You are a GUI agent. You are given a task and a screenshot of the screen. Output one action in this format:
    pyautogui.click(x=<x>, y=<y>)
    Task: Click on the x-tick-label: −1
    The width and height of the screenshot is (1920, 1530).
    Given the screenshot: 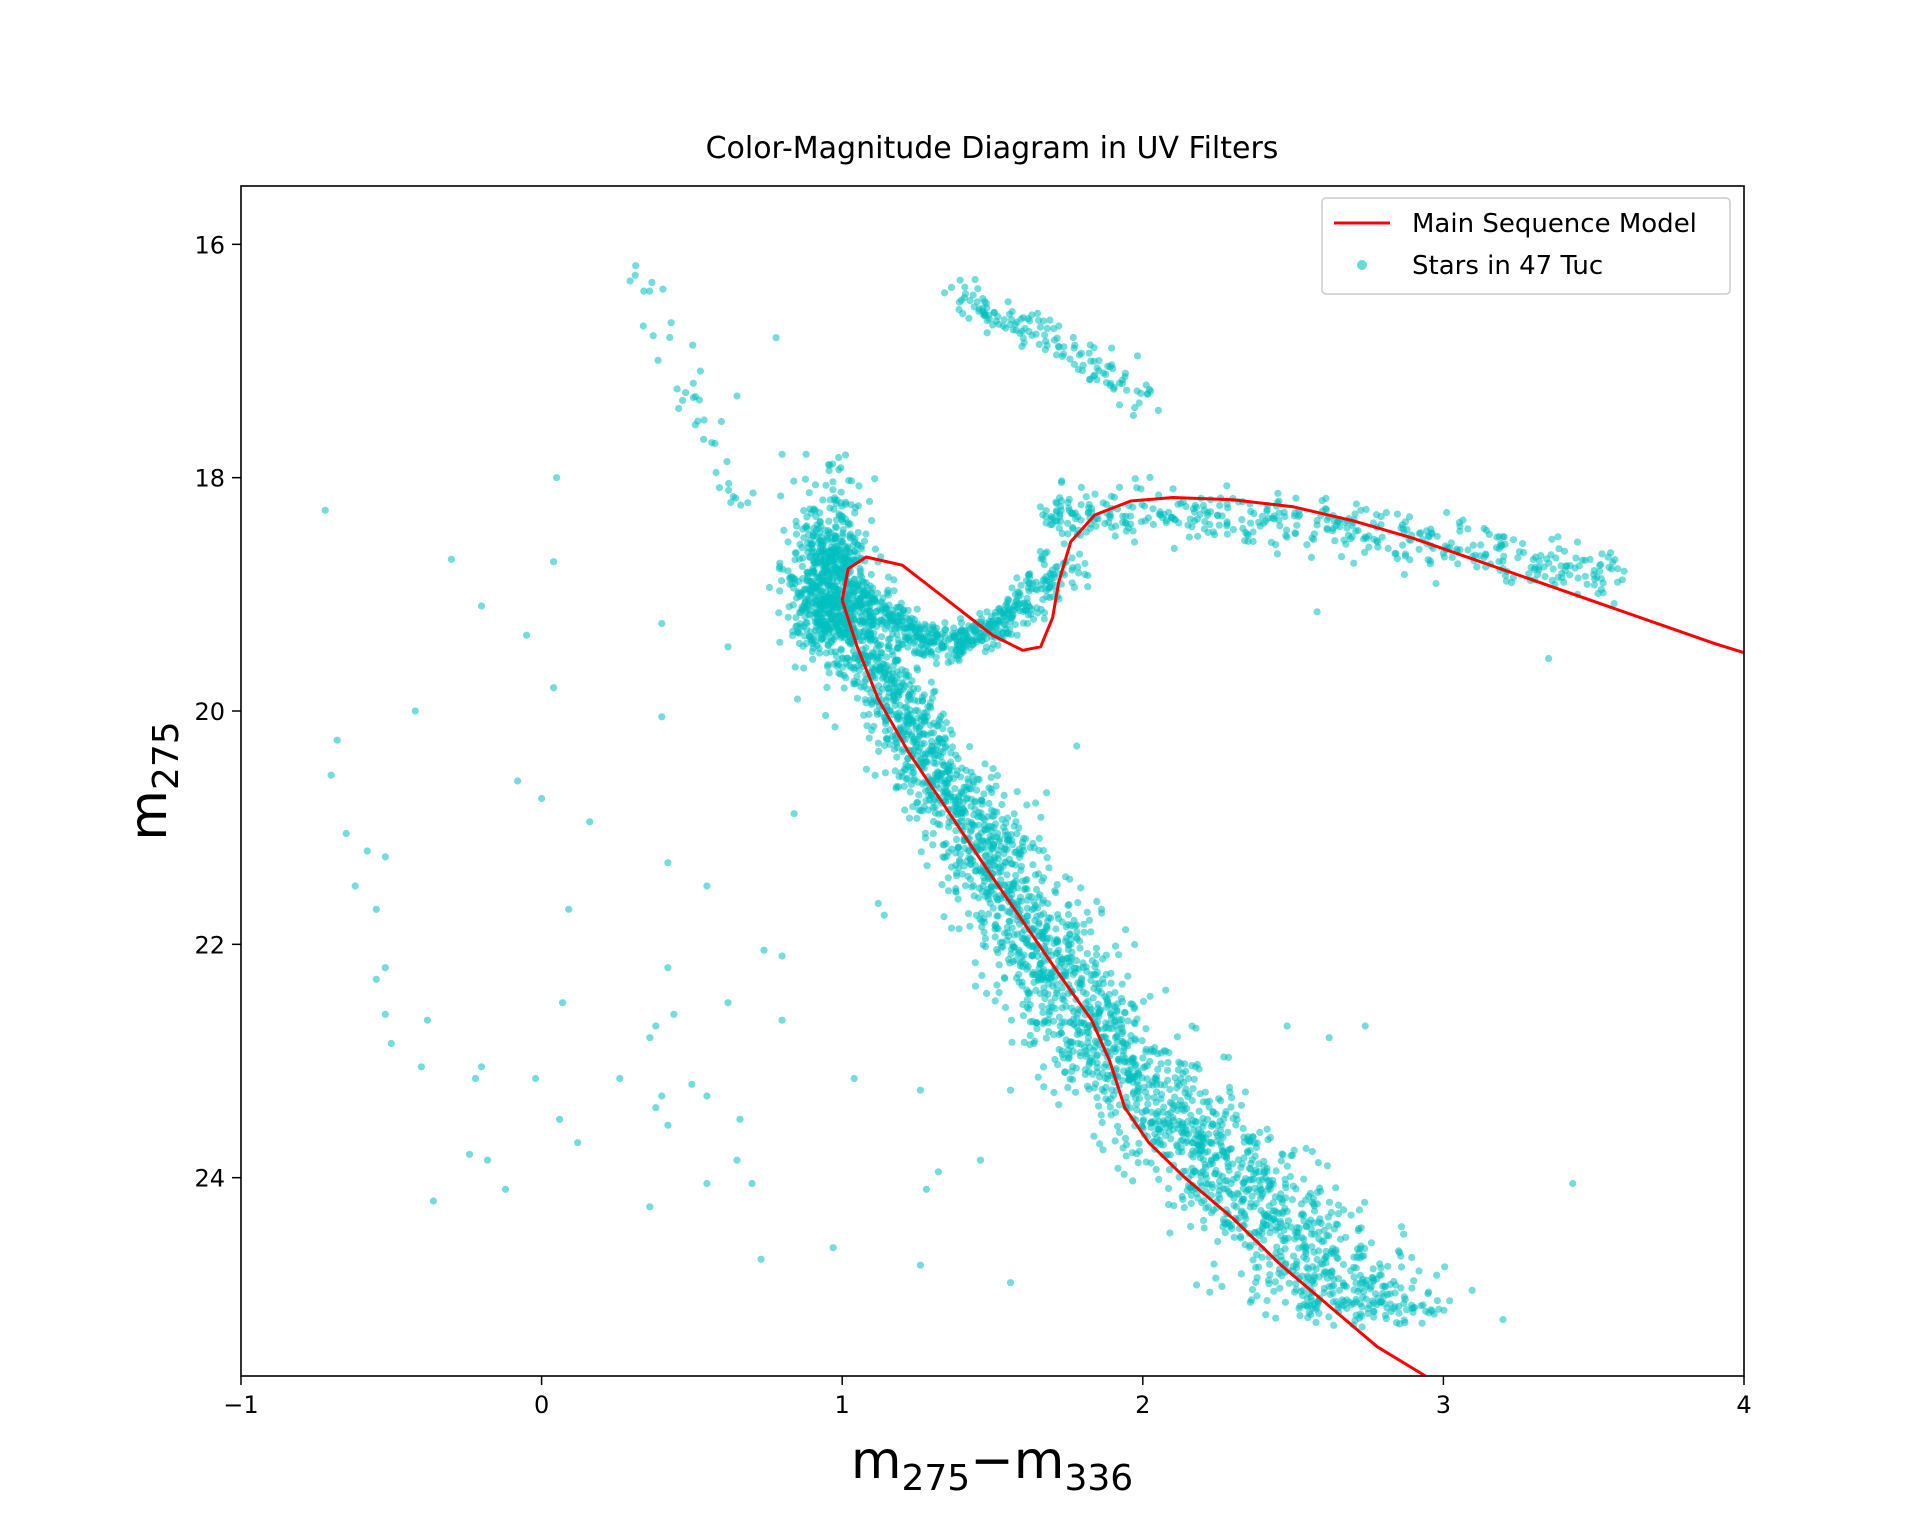 What is the action you would take?
    pyautogui.click(x=240, y=1405)
    